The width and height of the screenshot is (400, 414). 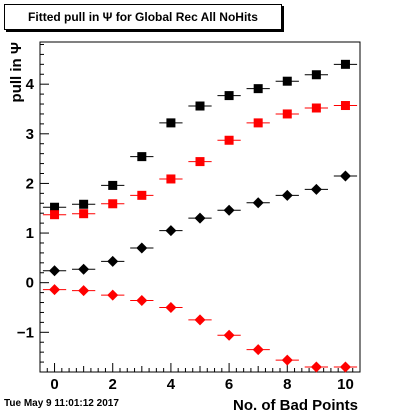 What do you see at coordinates (54, 384) in the screenshot?
I see `x-tick-label: 0` at bounding box center [54, 384].